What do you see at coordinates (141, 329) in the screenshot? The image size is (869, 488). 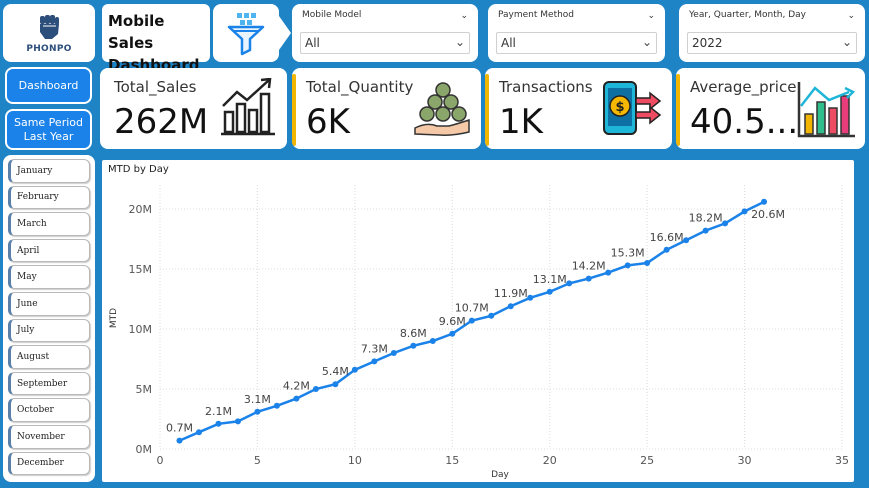 I see `y-tick-label: 10M` at bounding box center [141, 329].